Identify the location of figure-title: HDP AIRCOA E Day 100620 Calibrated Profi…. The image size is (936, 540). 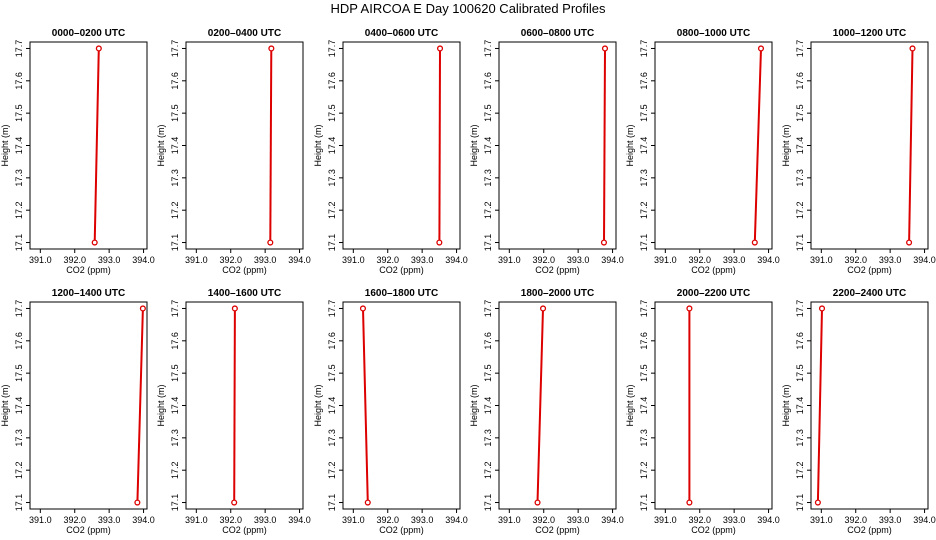
(468, 8).